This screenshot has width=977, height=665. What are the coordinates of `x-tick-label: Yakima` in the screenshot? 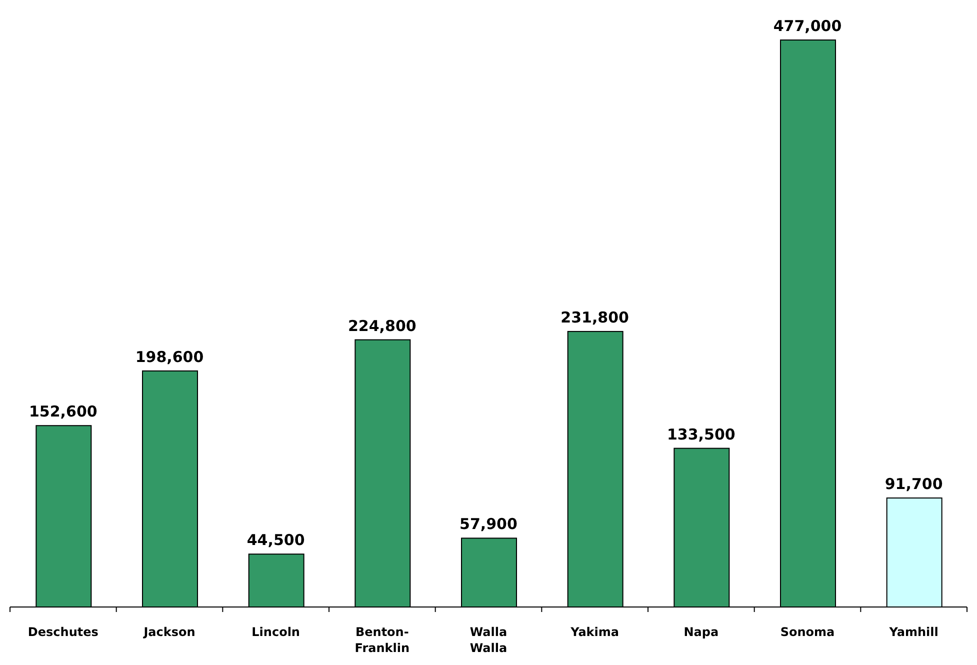 It's located at (595, 632).